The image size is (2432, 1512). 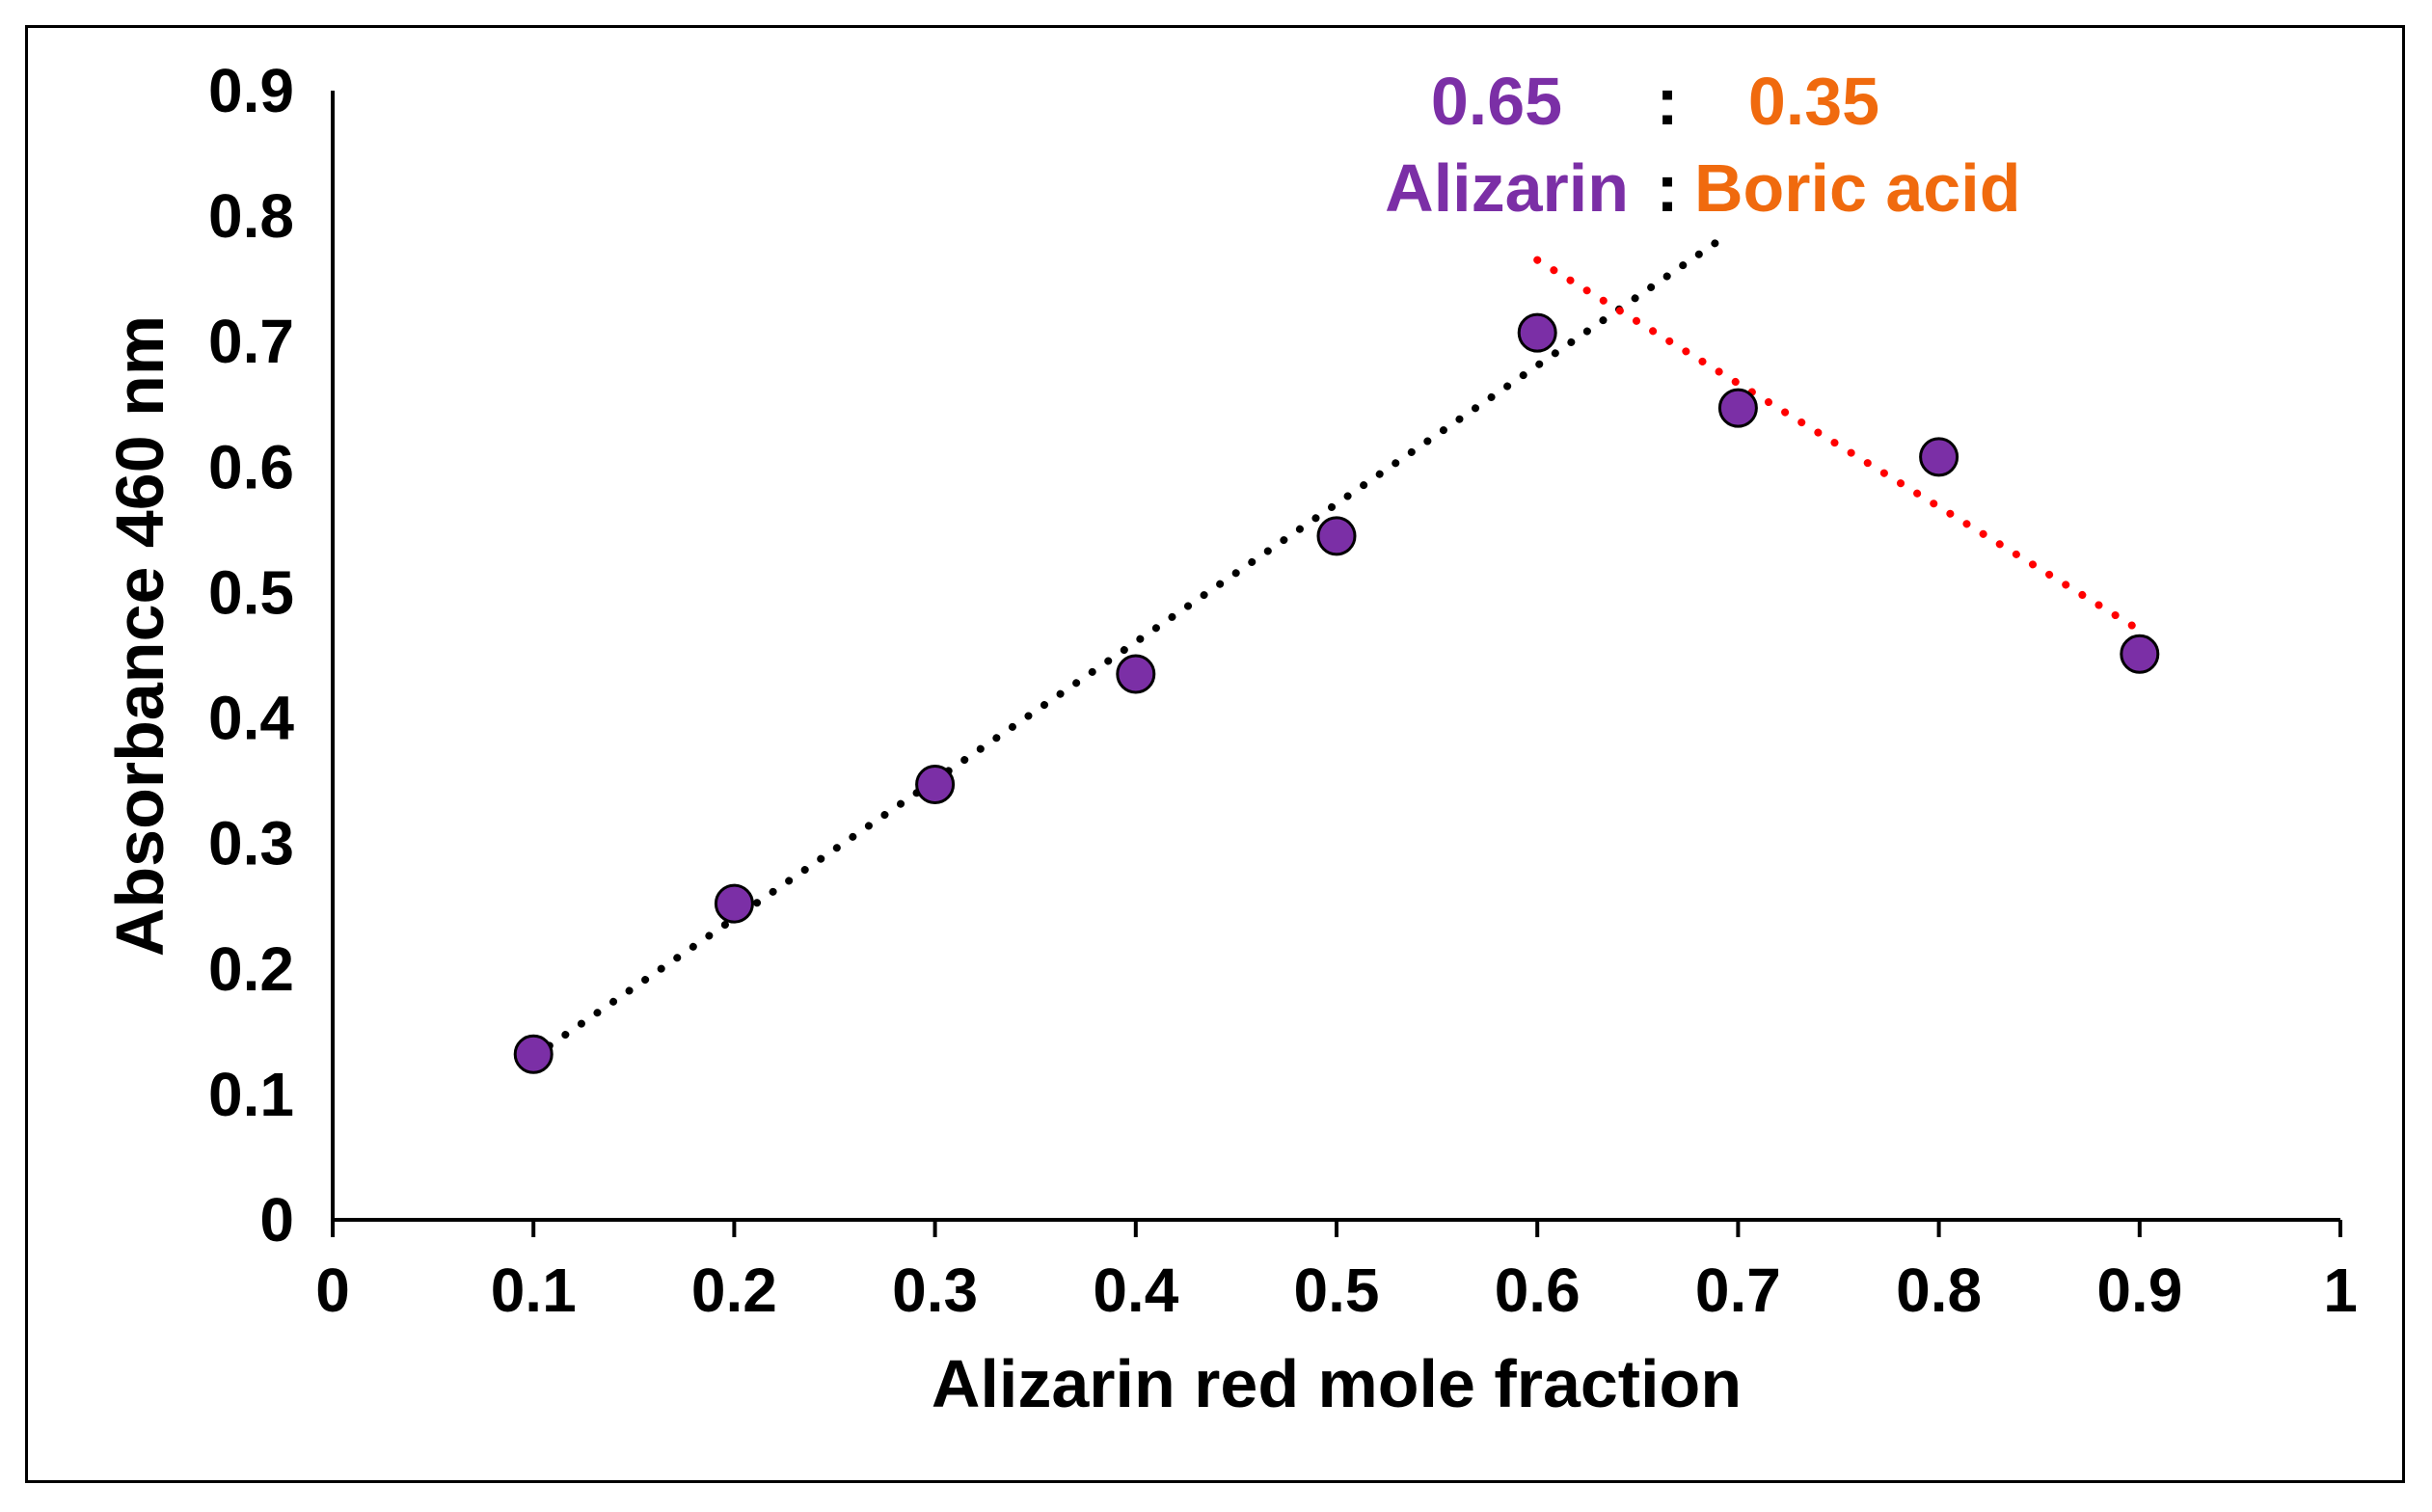 I want to click on x-tick-label: 0.7, so click(x=1738, y=1290).